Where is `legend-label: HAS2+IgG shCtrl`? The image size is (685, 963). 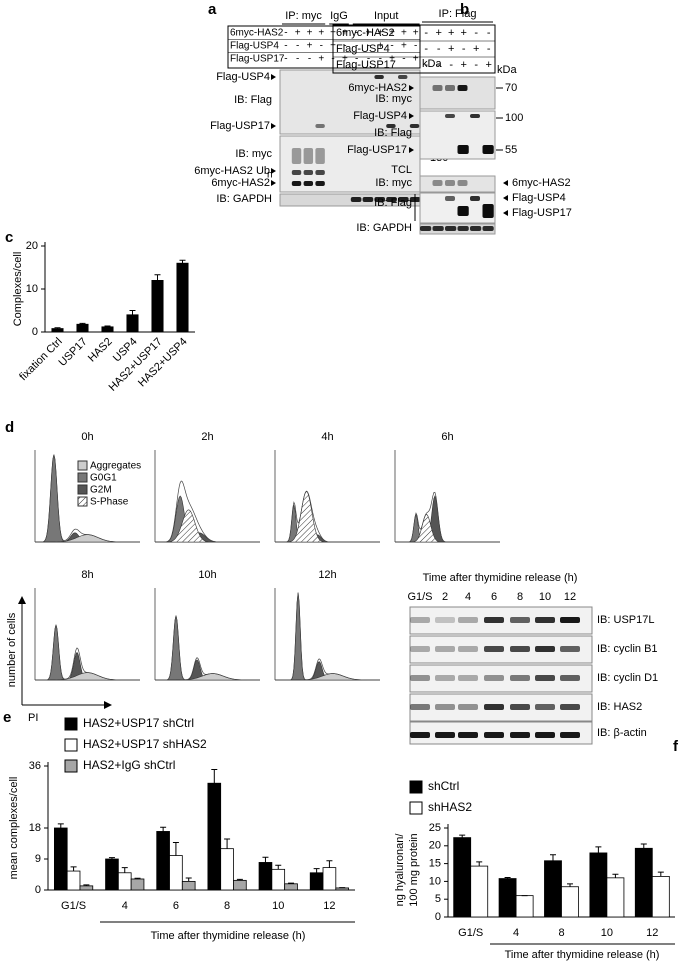
legend-label: HAS2+IgG shCtrl is located at coordinates (129, 765).